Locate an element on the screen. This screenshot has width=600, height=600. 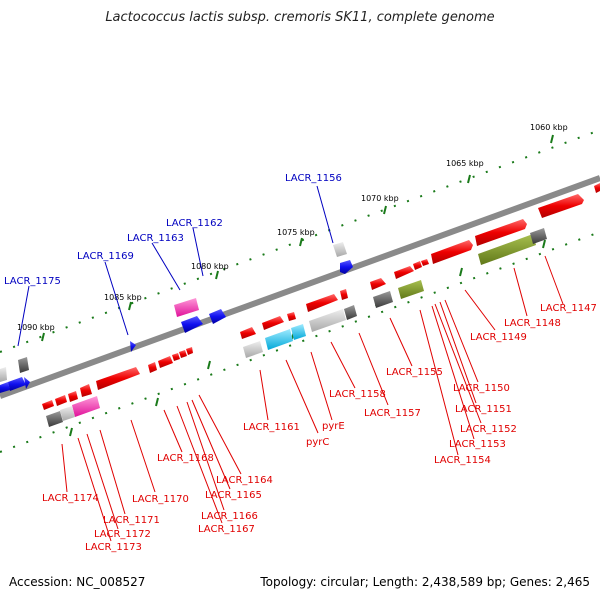
gene-label: LACR_1154 is located at coordinates (462, 460).